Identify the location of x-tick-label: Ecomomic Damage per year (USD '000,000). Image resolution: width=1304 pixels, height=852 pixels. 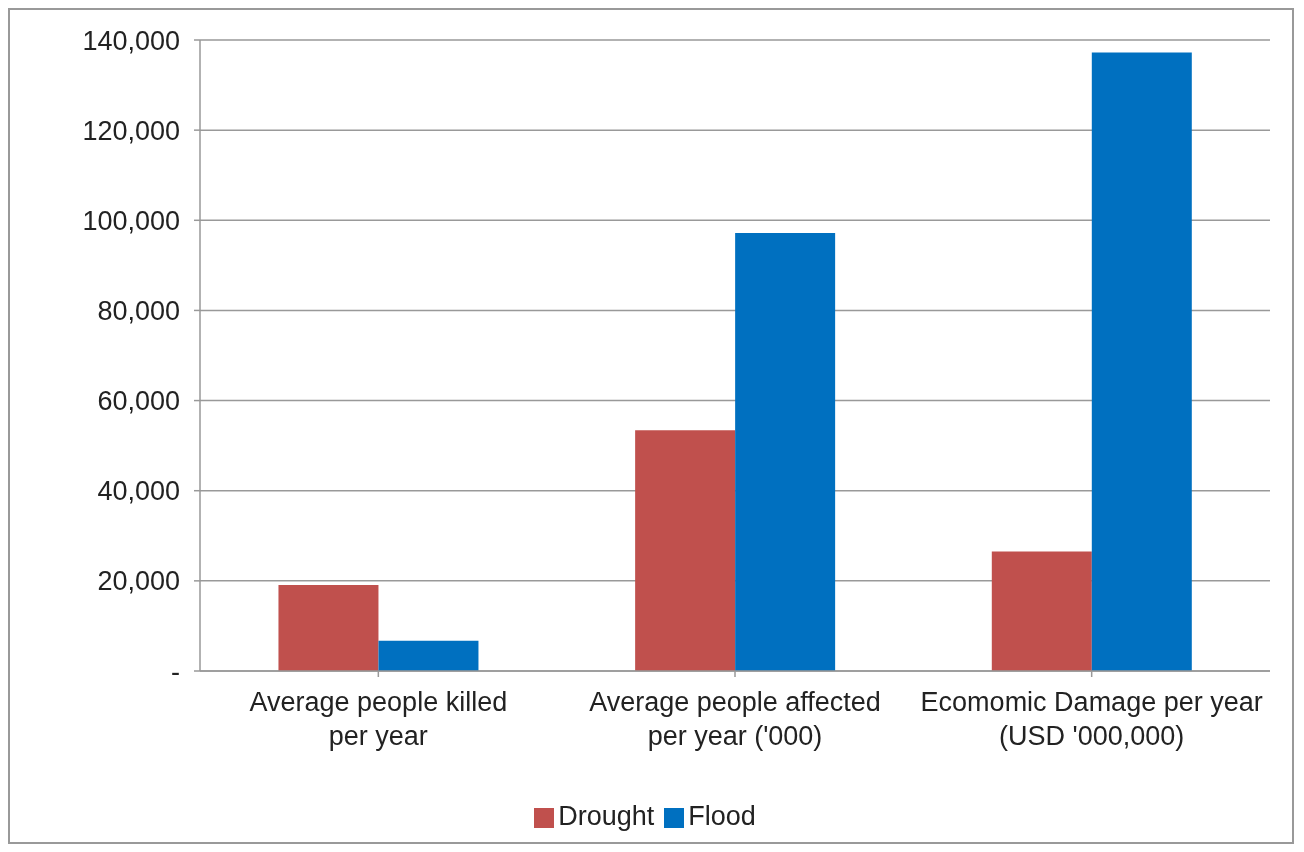
(1091, 719).